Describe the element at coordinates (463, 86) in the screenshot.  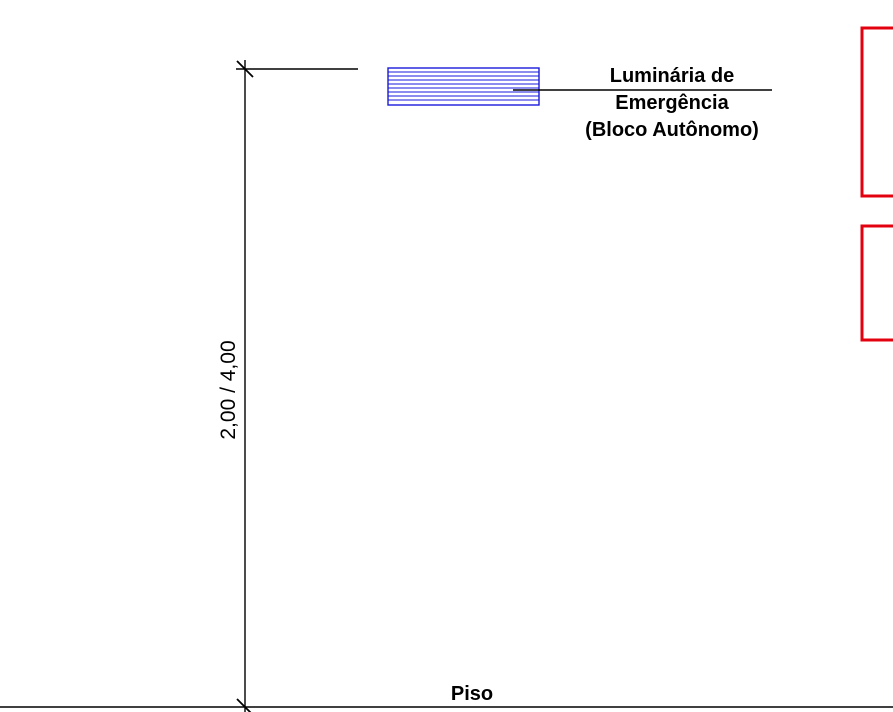
I see `emergency-luminaire-icon` at that location.